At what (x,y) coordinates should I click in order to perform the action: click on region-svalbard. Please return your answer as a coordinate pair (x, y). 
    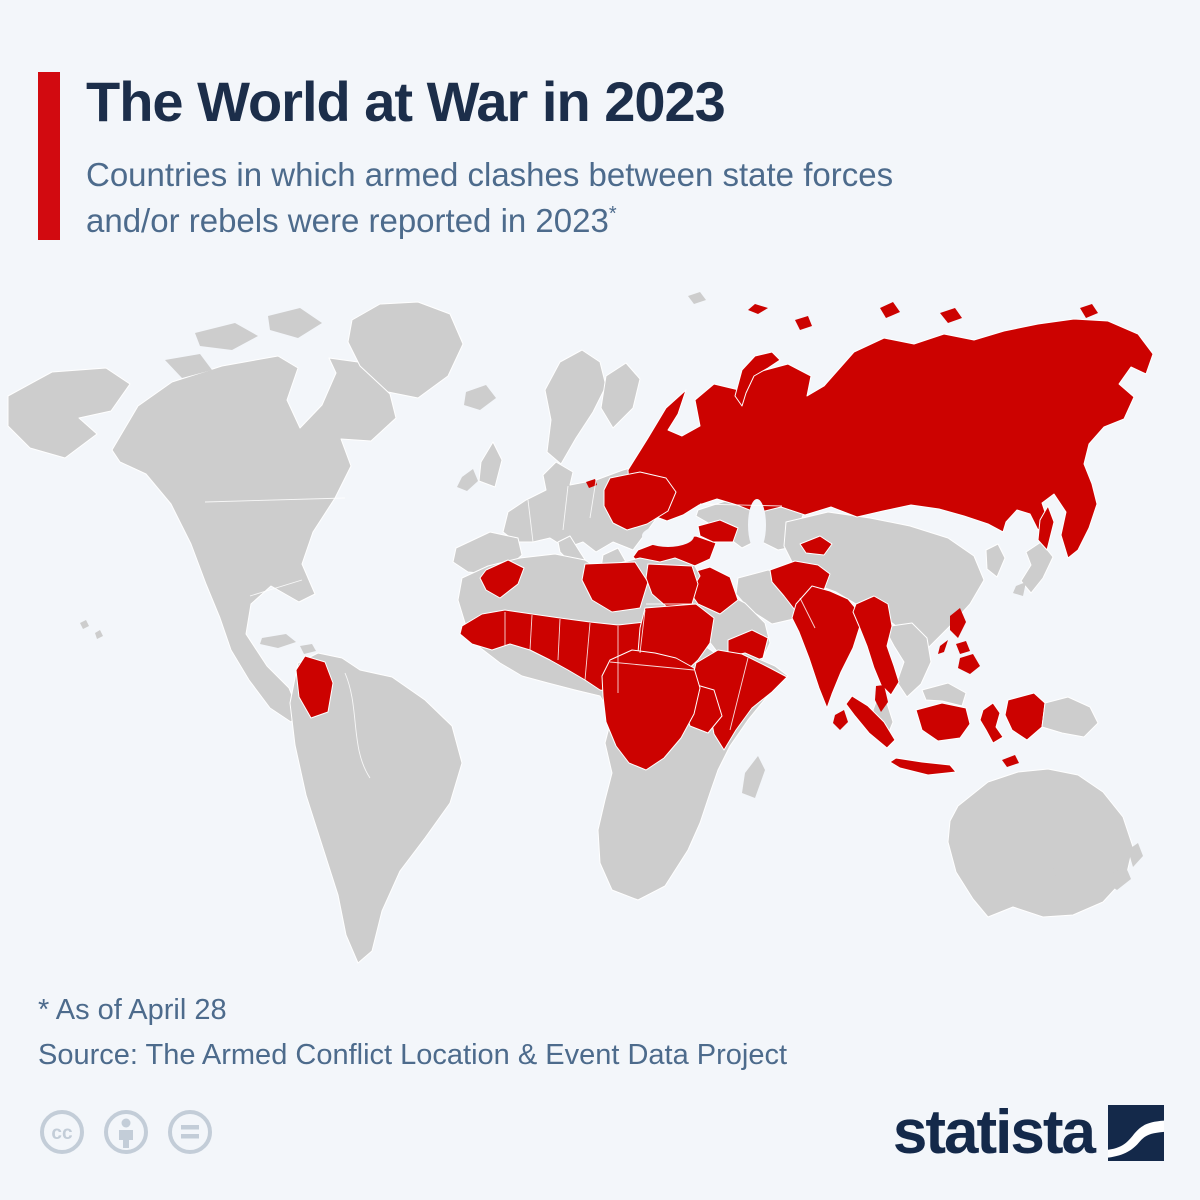
    Looking at the image, I should click on (697, 298).